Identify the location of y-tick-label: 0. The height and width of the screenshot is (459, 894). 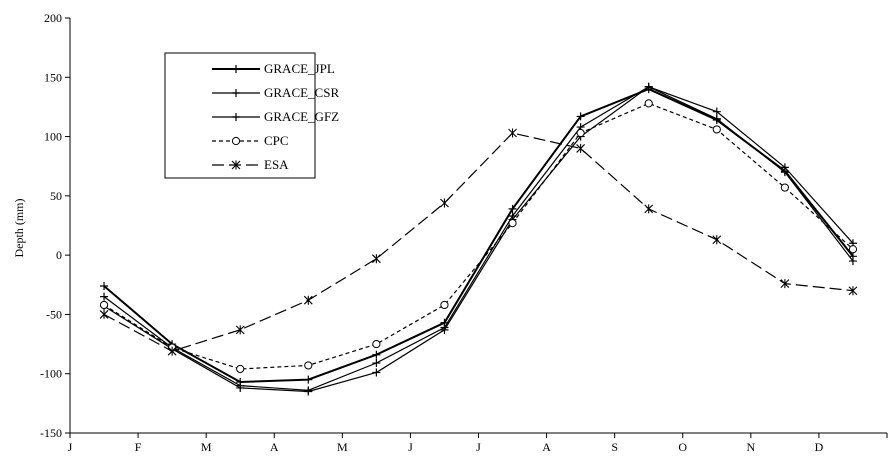
(59, 255).